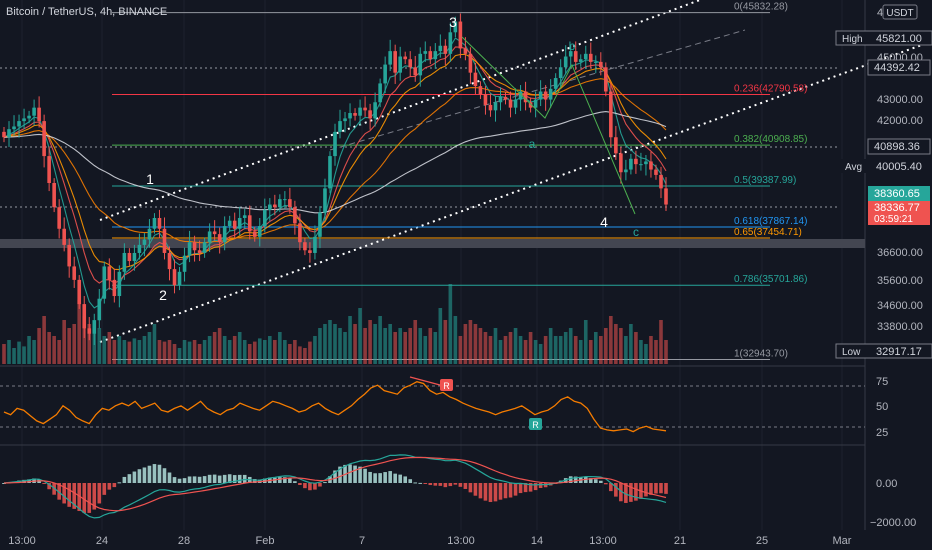  Describe the element at coordinates (537, 90) in the screenshot. I see `channel-mid-line` at that location.